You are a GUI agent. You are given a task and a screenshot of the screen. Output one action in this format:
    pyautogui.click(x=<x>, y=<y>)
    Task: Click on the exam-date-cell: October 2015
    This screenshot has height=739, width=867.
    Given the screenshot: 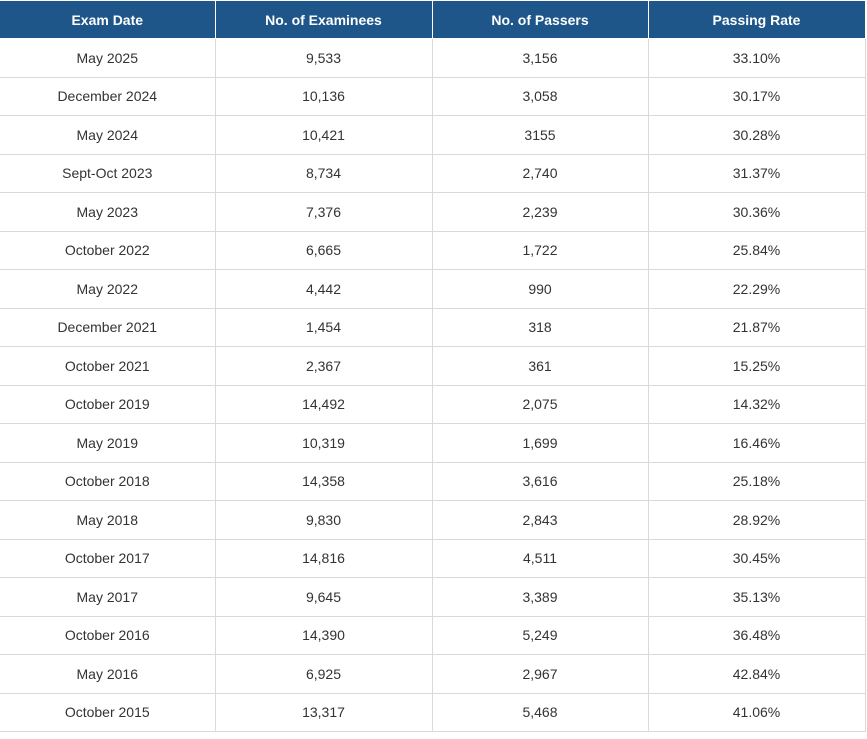 What is the action you would take?
    pyautogui.click(x=108, y=712)
    